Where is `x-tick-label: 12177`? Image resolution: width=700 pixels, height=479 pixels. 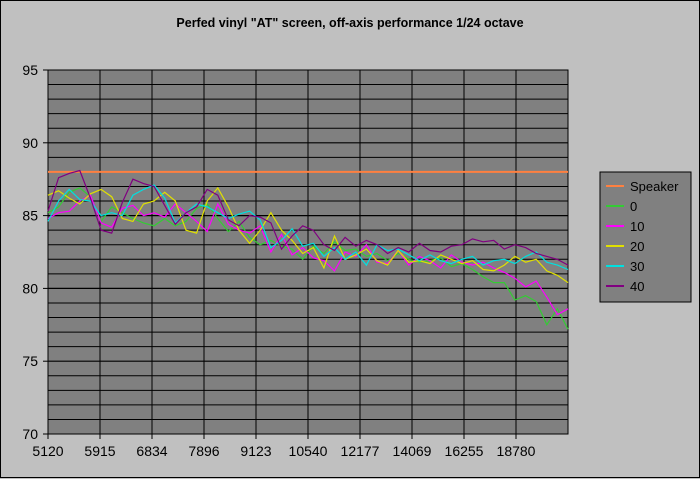
x-tick-label: 12177 is located at coordinates (360, 451).